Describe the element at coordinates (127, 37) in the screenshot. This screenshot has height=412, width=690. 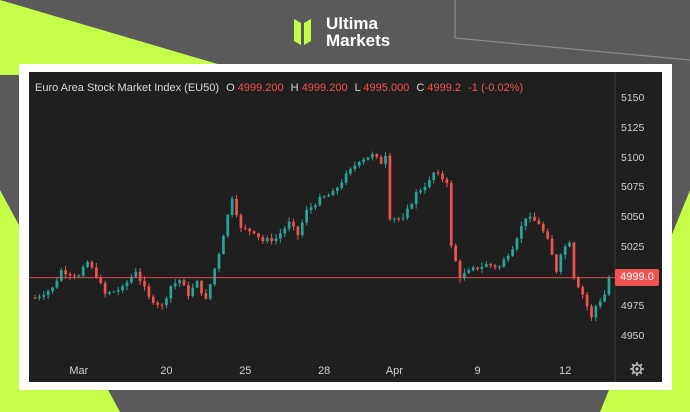
I see `accent-triangle-top-left` at that location.